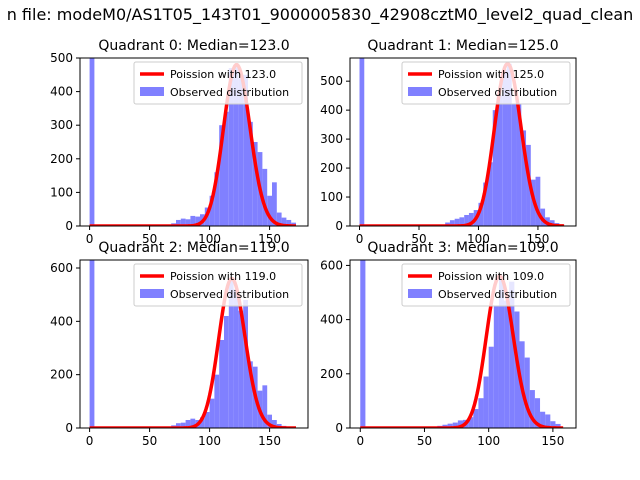 This screenshot has height=480, width=640. I want to click on poisson-curve, so click(193, 352).